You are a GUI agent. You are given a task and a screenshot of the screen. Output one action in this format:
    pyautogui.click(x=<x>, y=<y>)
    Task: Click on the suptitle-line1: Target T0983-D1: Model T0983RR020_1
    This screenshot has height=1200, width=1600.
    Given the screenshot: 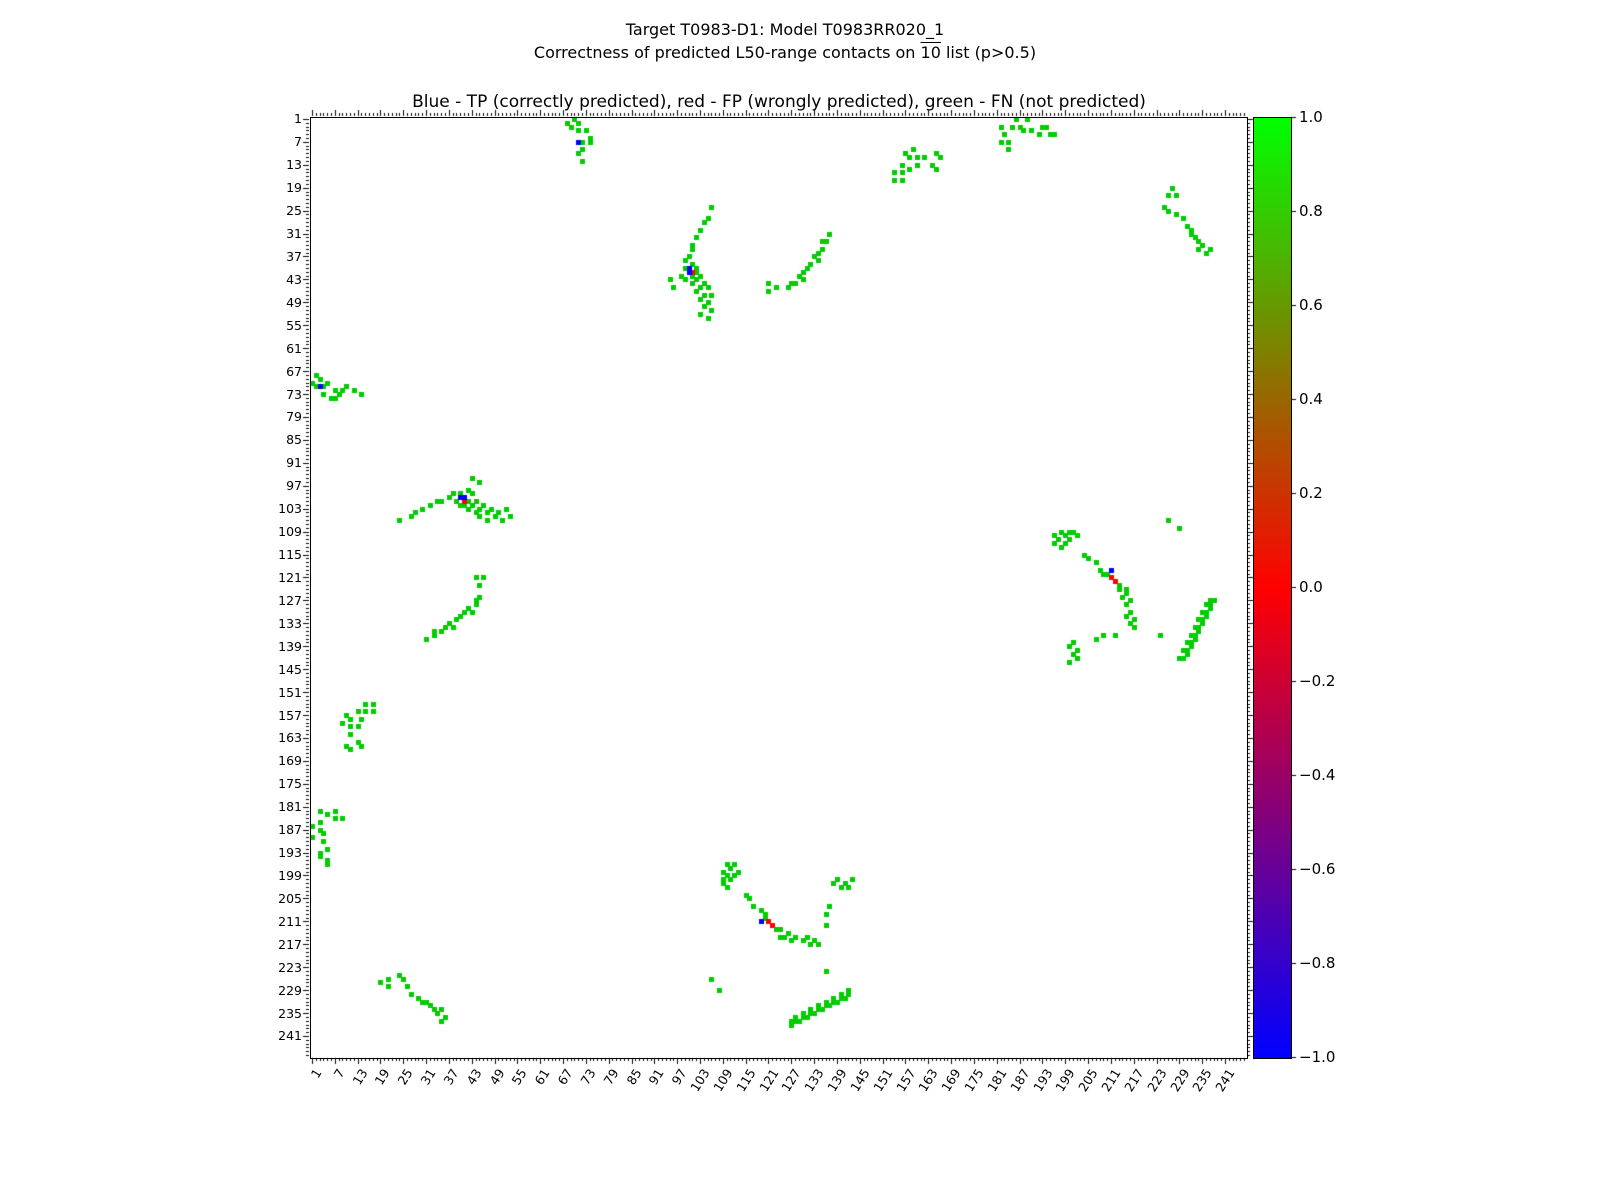 What is the action you would take?
    pyautogui.click(x=785, y=29)
    